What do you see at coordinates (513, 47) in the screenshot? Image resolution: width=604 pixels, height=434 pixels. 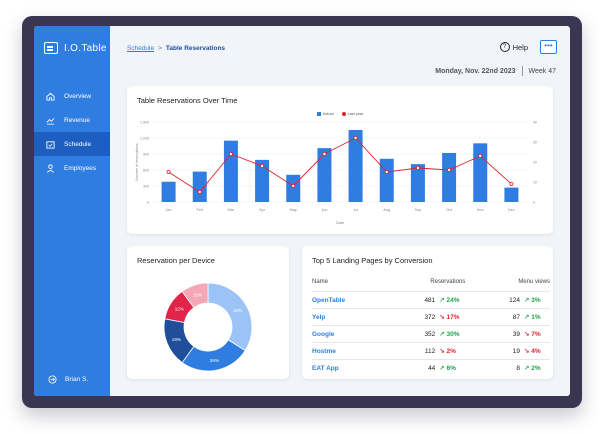 I see `help-button: ? Help` at bounding box center [513, 47].